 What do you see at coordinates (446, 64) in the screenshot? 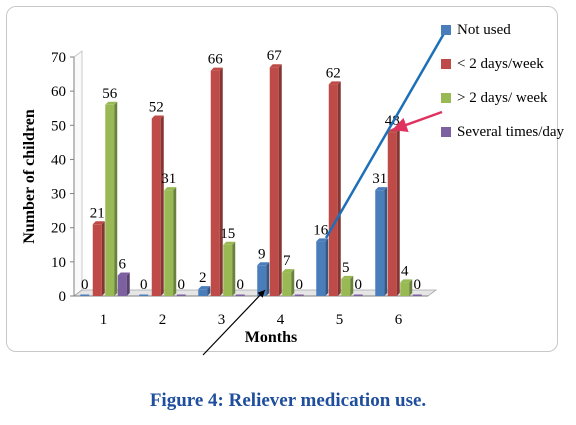
I see `legend-swatch-less-2-days` at bounding box center [446, 64].